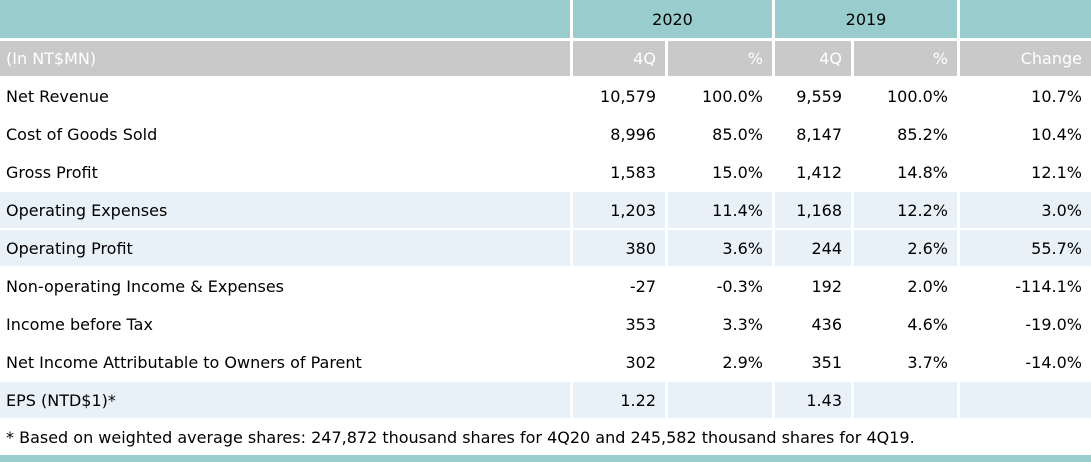 The width and height of the screenshot is (1091, 462). Describe the element at coordinates (905, 362) in the screenshot. I see `pct-2019-value: 3.7%` at that location.